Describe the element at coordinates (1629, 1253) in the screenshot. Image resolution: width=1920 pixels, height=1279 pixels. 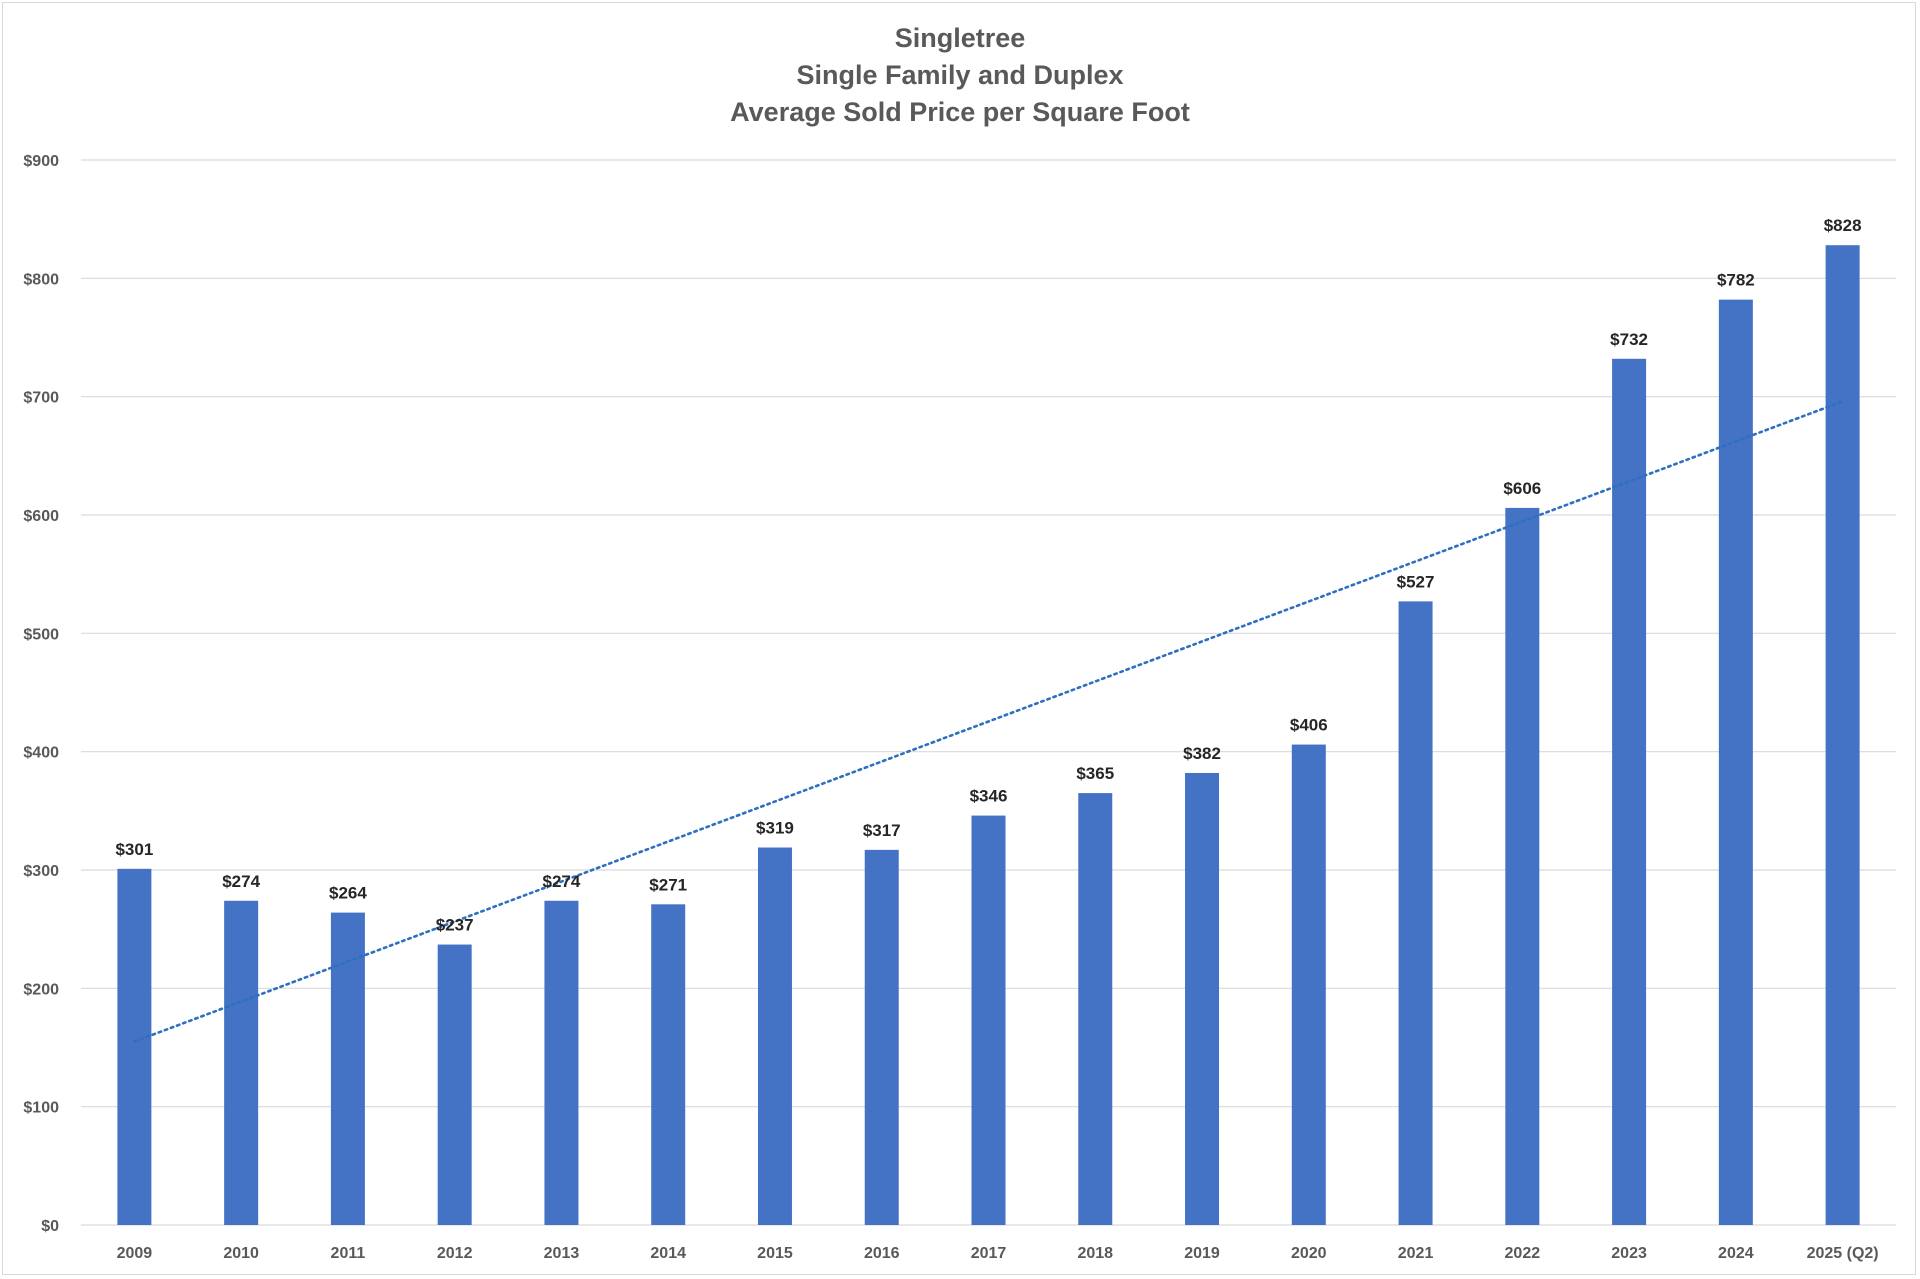
I see `x-tick-label: 2023` at that location.